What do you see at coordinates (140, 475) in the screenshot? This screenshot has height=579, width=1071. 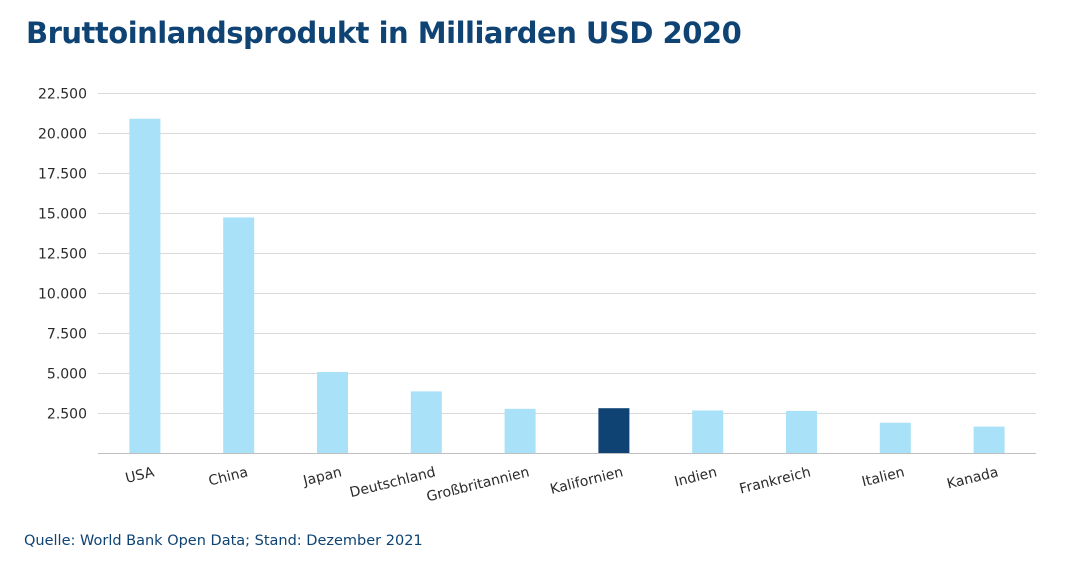 I see `x-tick-label: USA` at bounding box center [140, 475].